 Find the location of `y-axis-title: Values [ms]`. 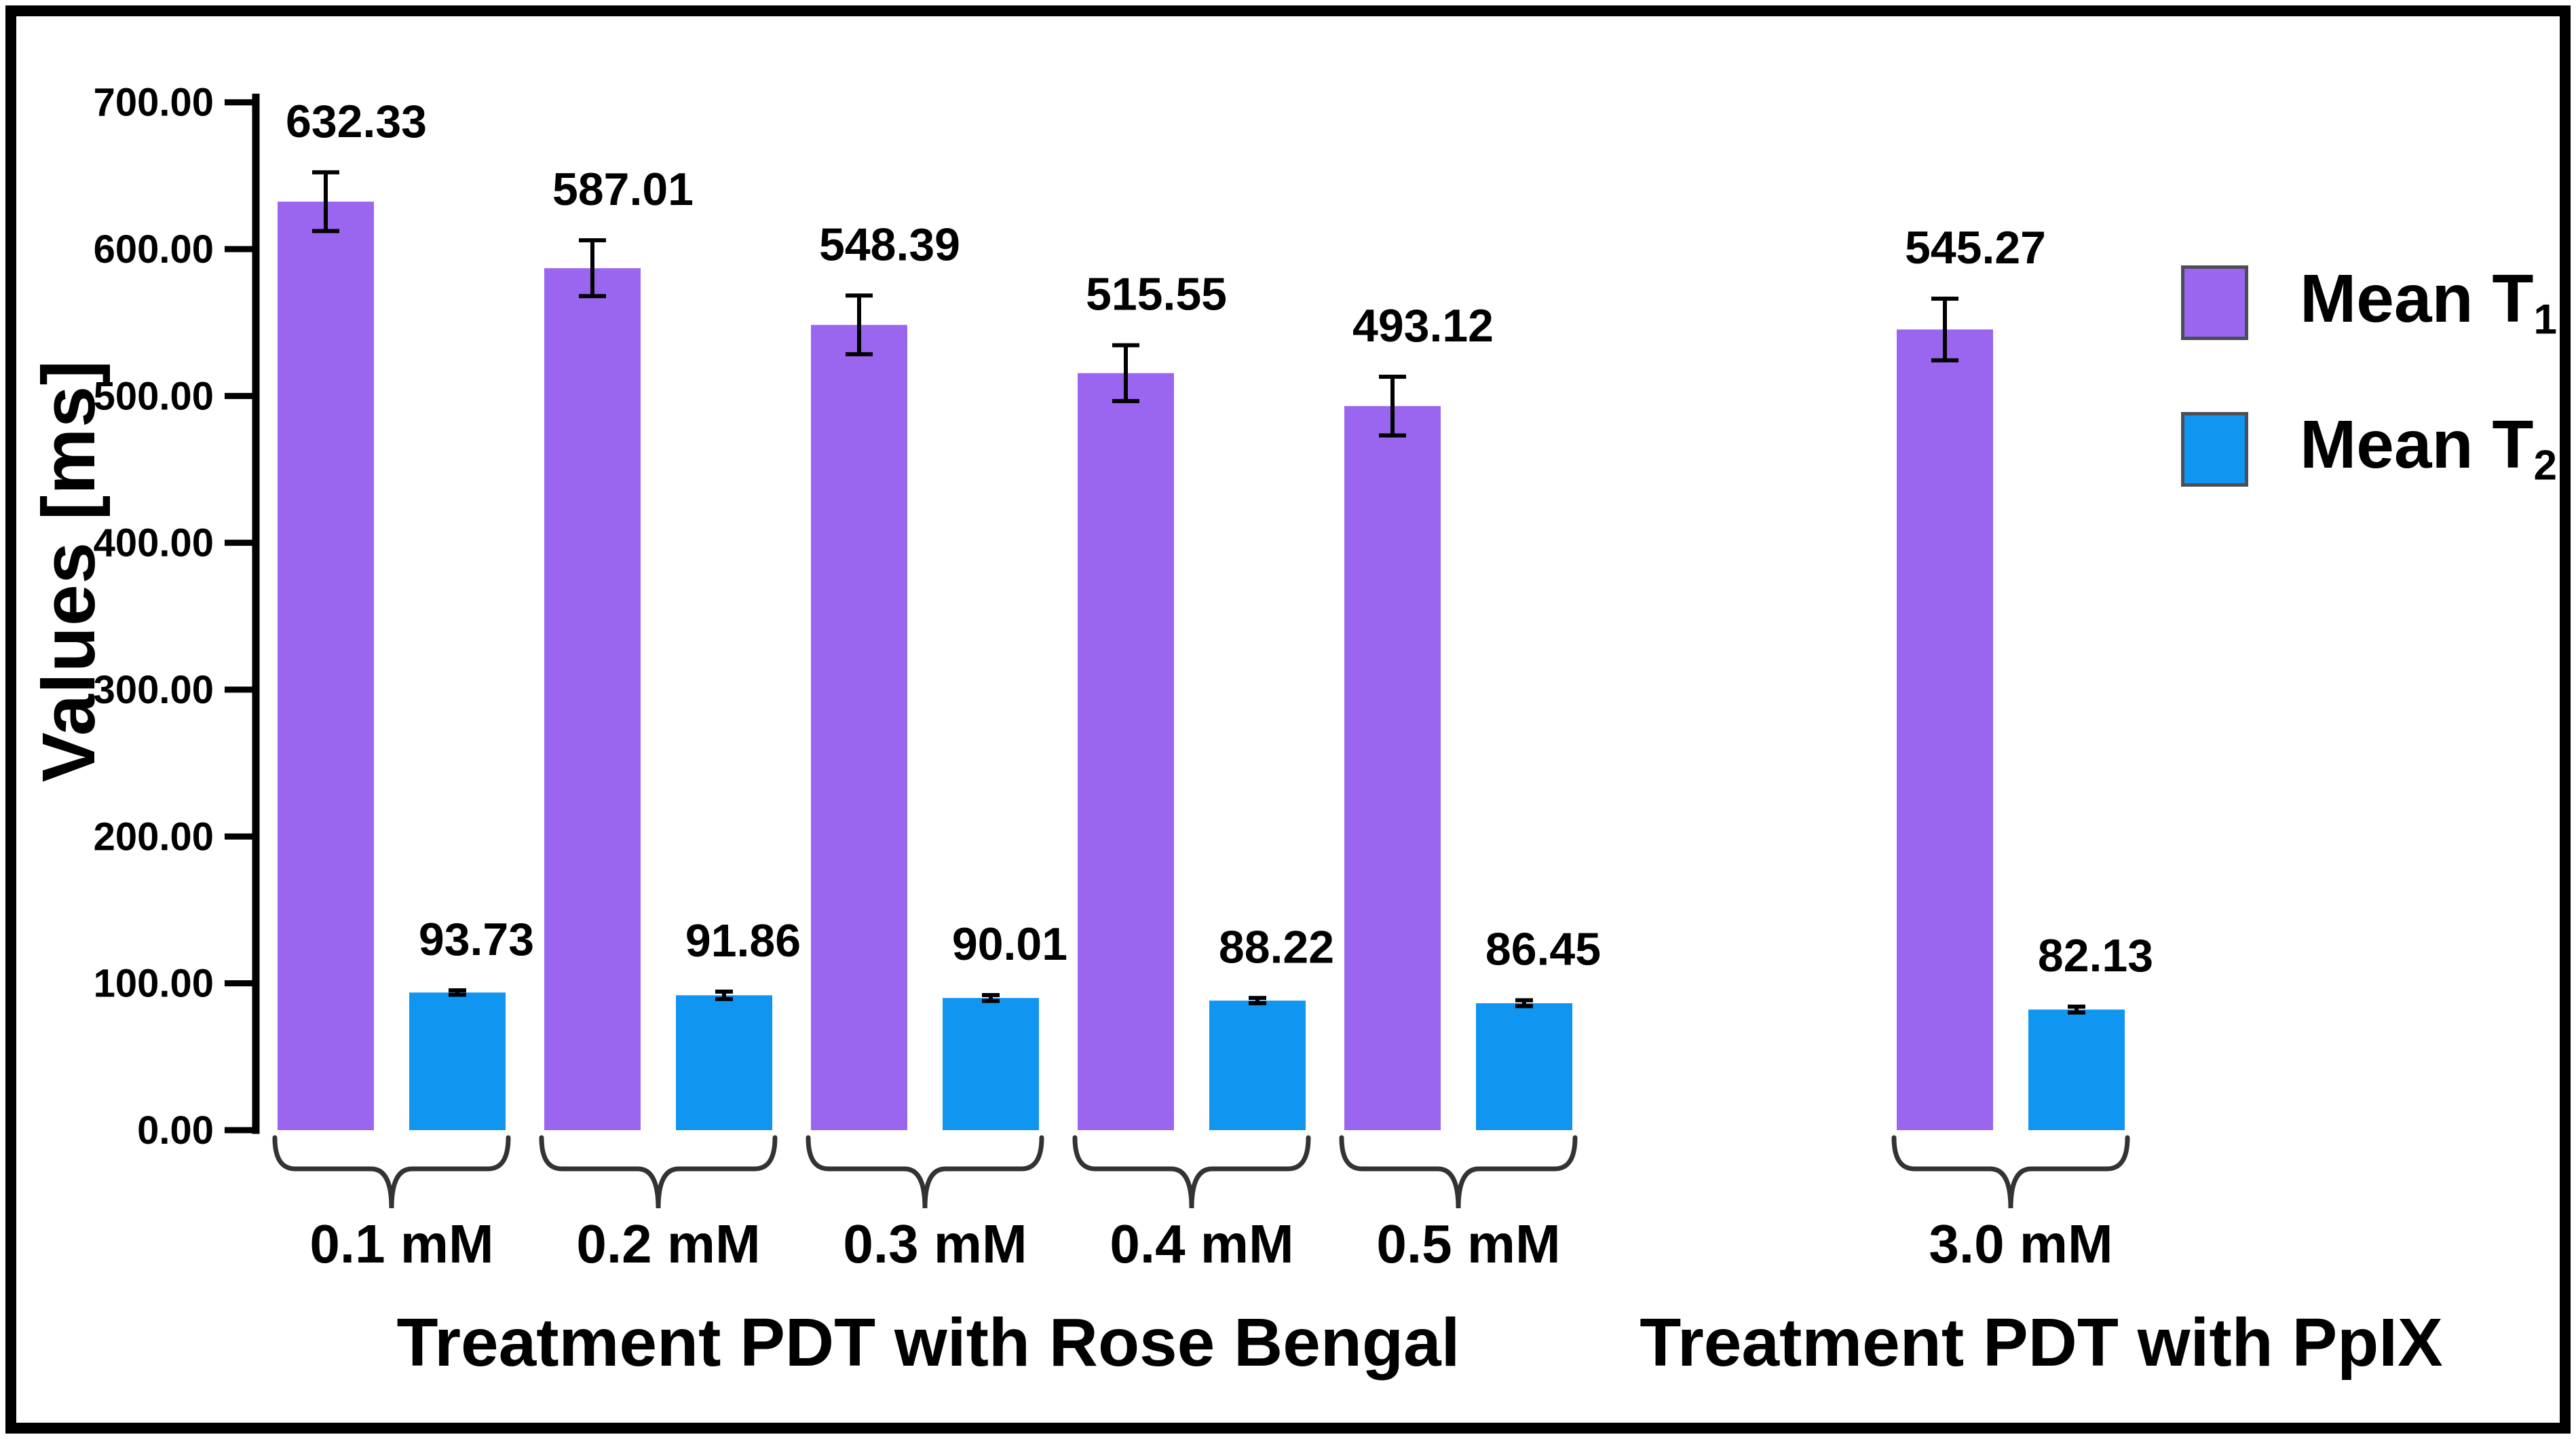

y-axis-title: Values [ms] is located at coordinates (69, 571).